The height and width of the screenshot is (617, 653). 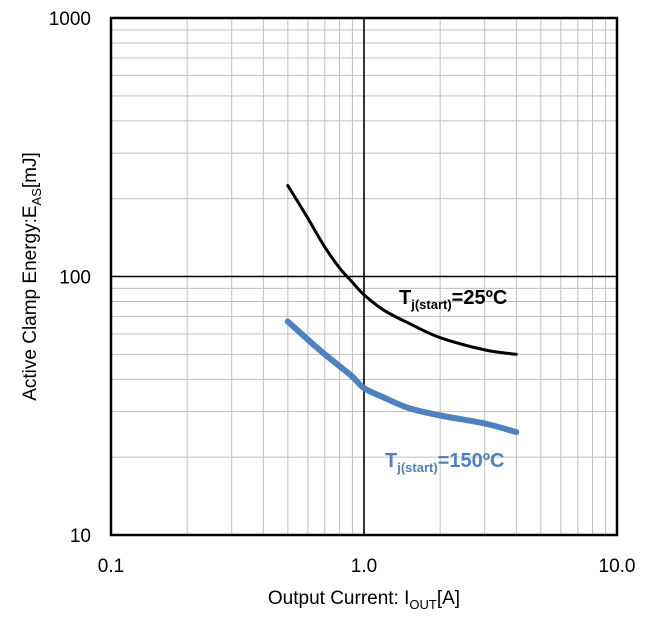 What do you see at coordinates (480, 298) in the screenshot?
I see `series-label-25c-suffix: =25ºC` at bounding box center [480, 298].